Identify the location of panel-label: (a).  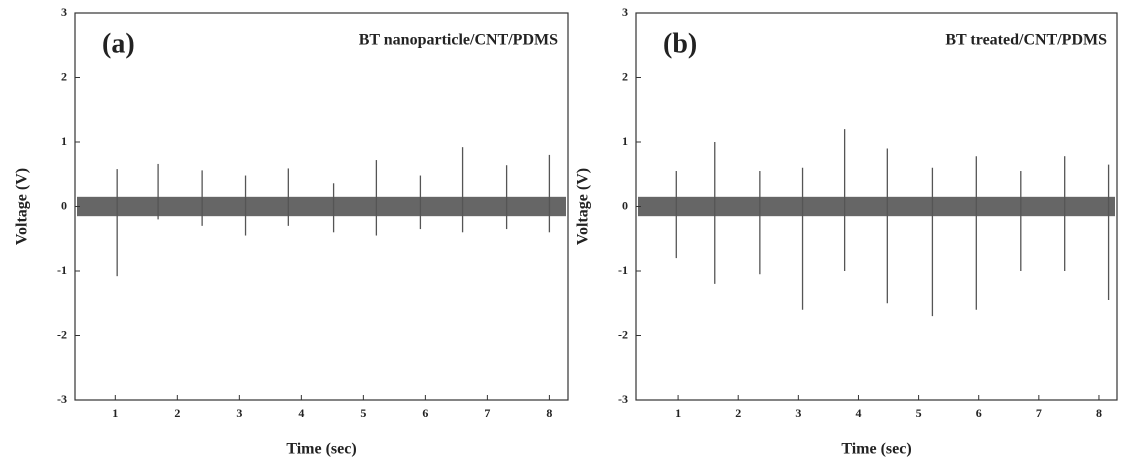
(118, 43).